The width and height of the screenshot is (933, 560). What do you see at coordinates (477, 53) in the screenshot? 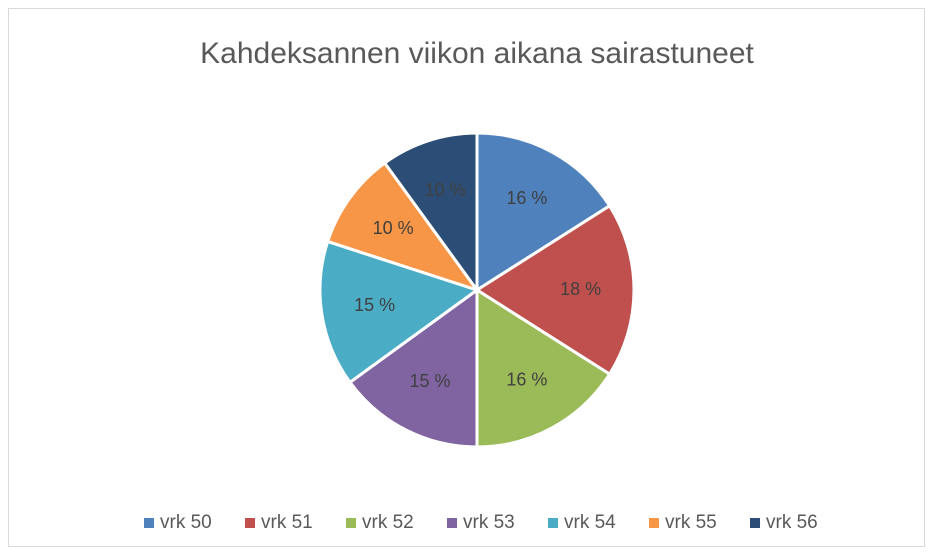
I see `chart-title: Kahdeksannen viikon aikana sairastuneet` at bounding box center [477, 53].